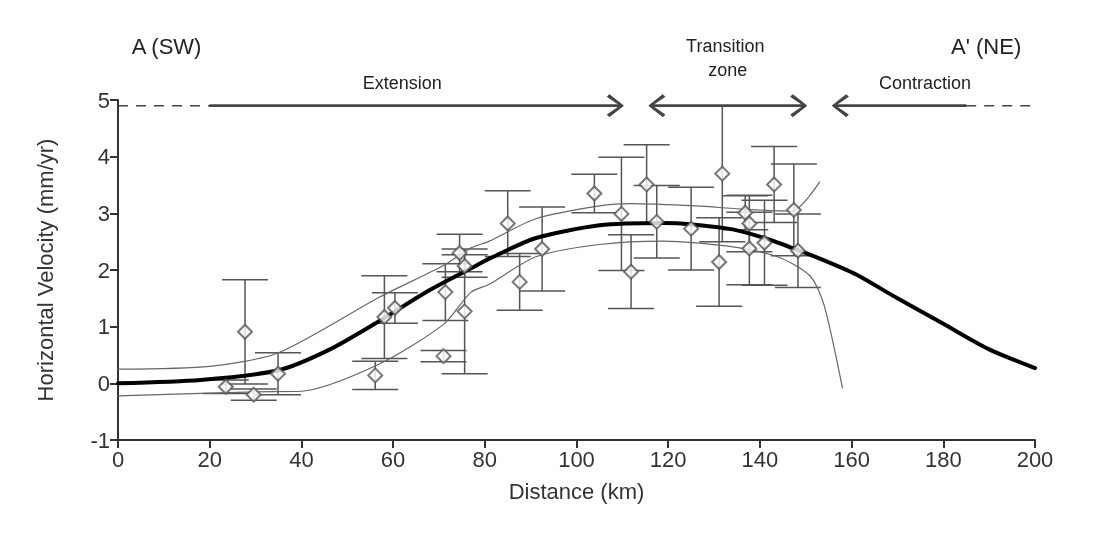 This screenshot has height=533, width=1112. I want to click on text: A' (NE), so click(986, 46).